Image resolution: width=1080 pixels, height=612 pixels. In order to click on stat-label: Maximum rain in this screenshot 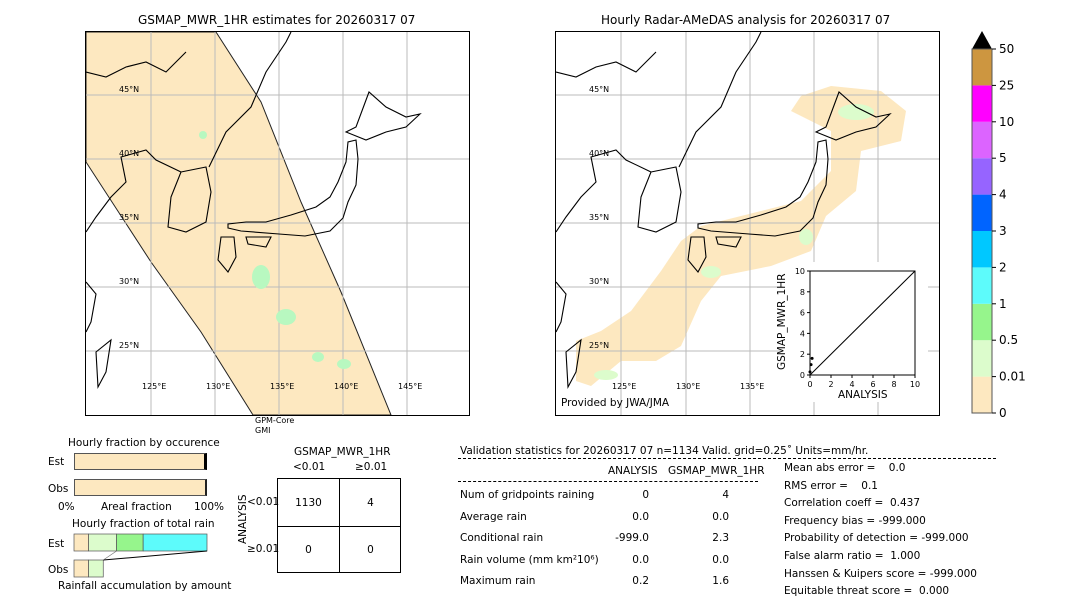, I will do `click(498, 581)`.